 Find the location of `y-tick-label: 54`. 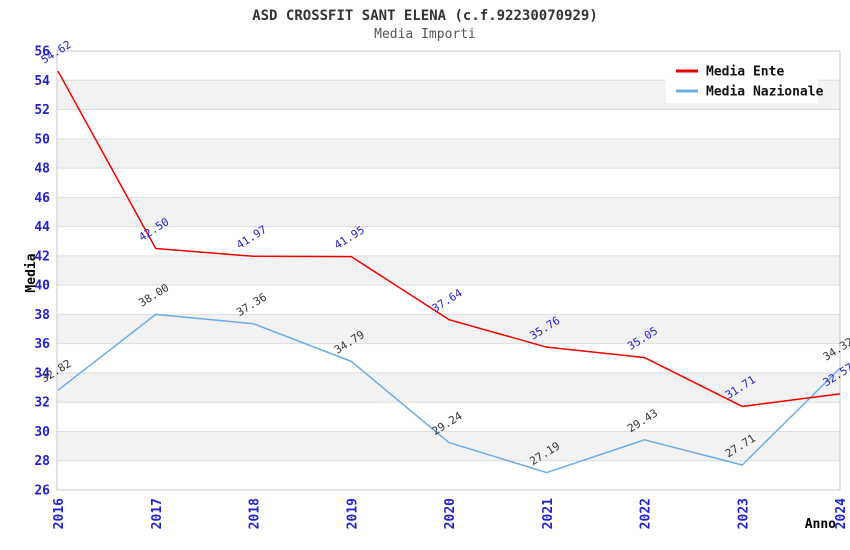

y-tick-label: 54 is located at coordinates (42, 81).